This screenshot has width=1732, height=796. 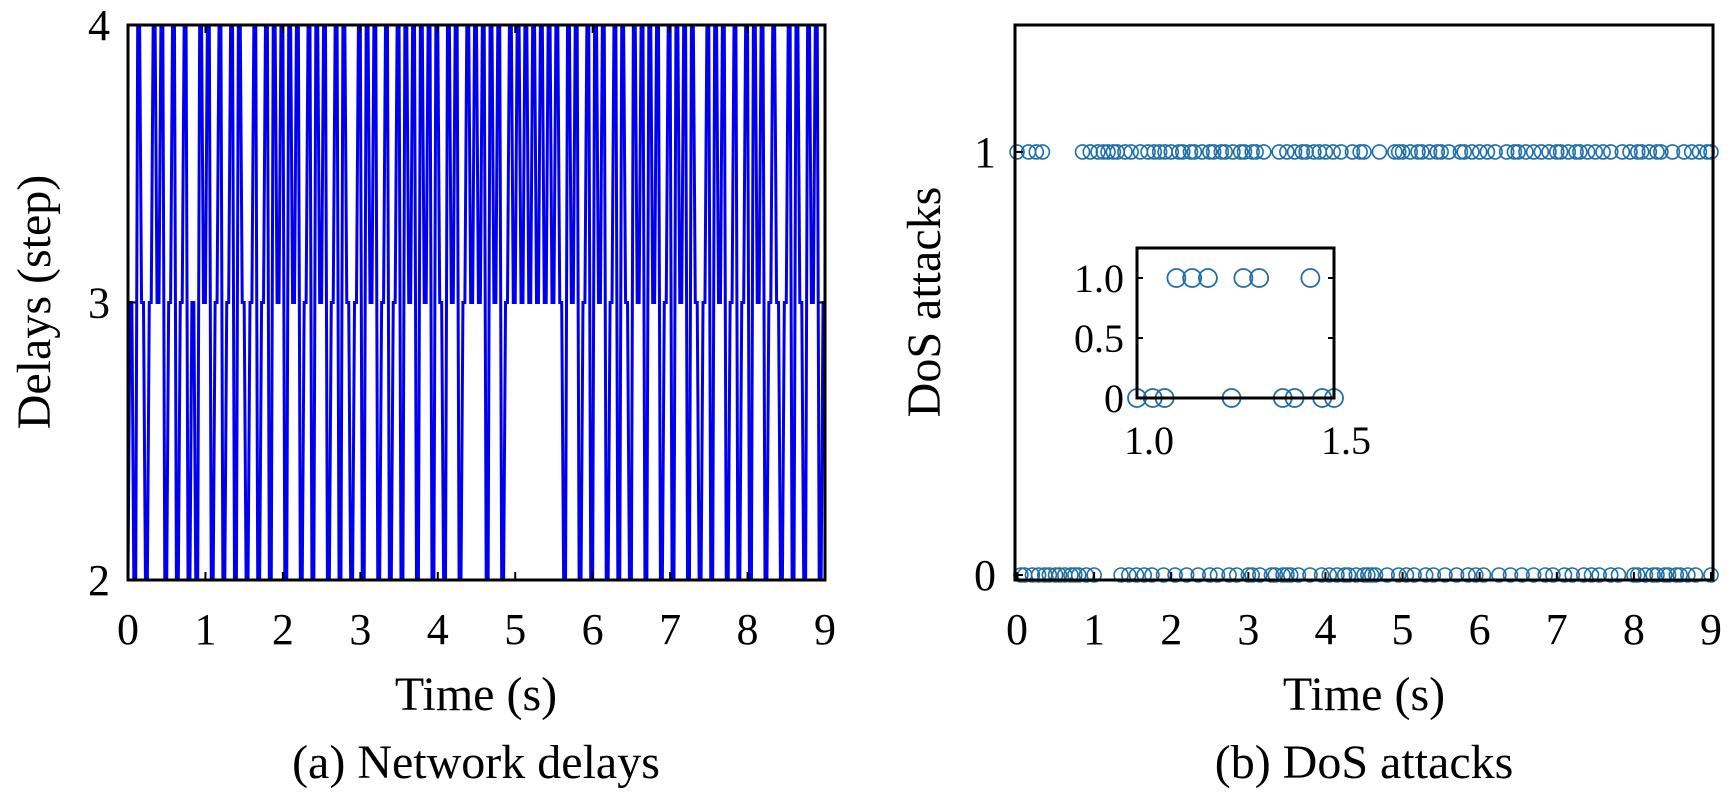 I want to click on inset-y-ticks: 0 0.5 1.0, so click(x=1204, y=338).